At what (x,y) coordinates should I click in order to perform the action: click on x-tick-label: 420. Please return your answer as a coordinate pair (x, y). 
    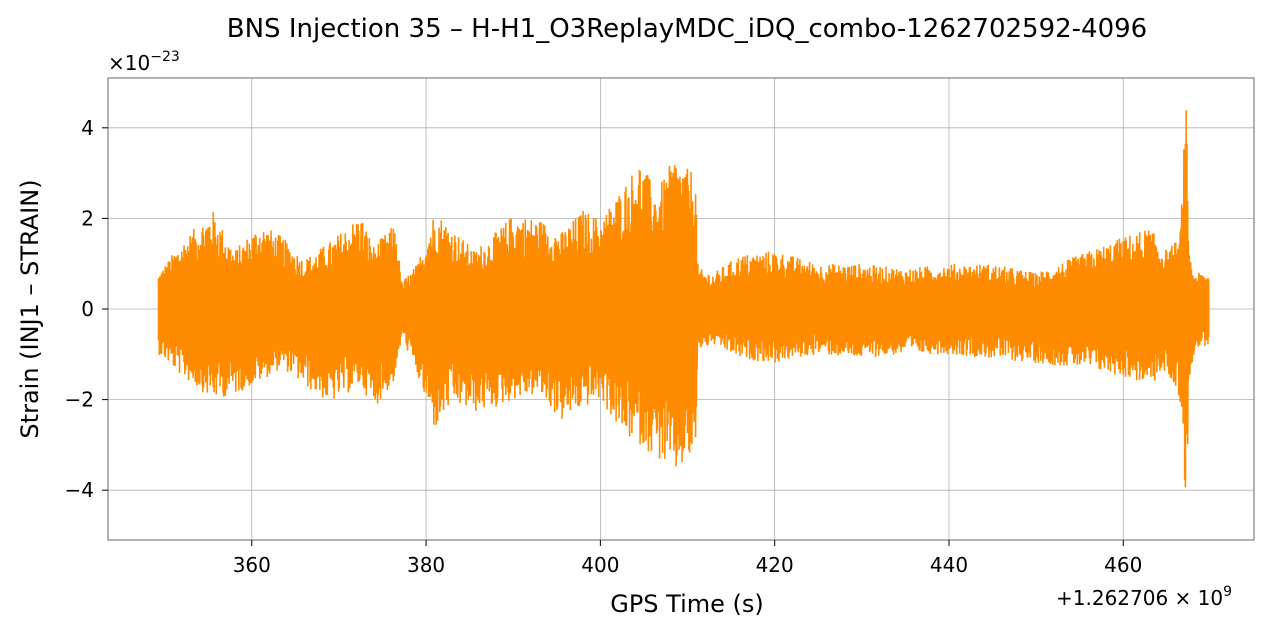
    Looking at the image, I should click on (775, 565).